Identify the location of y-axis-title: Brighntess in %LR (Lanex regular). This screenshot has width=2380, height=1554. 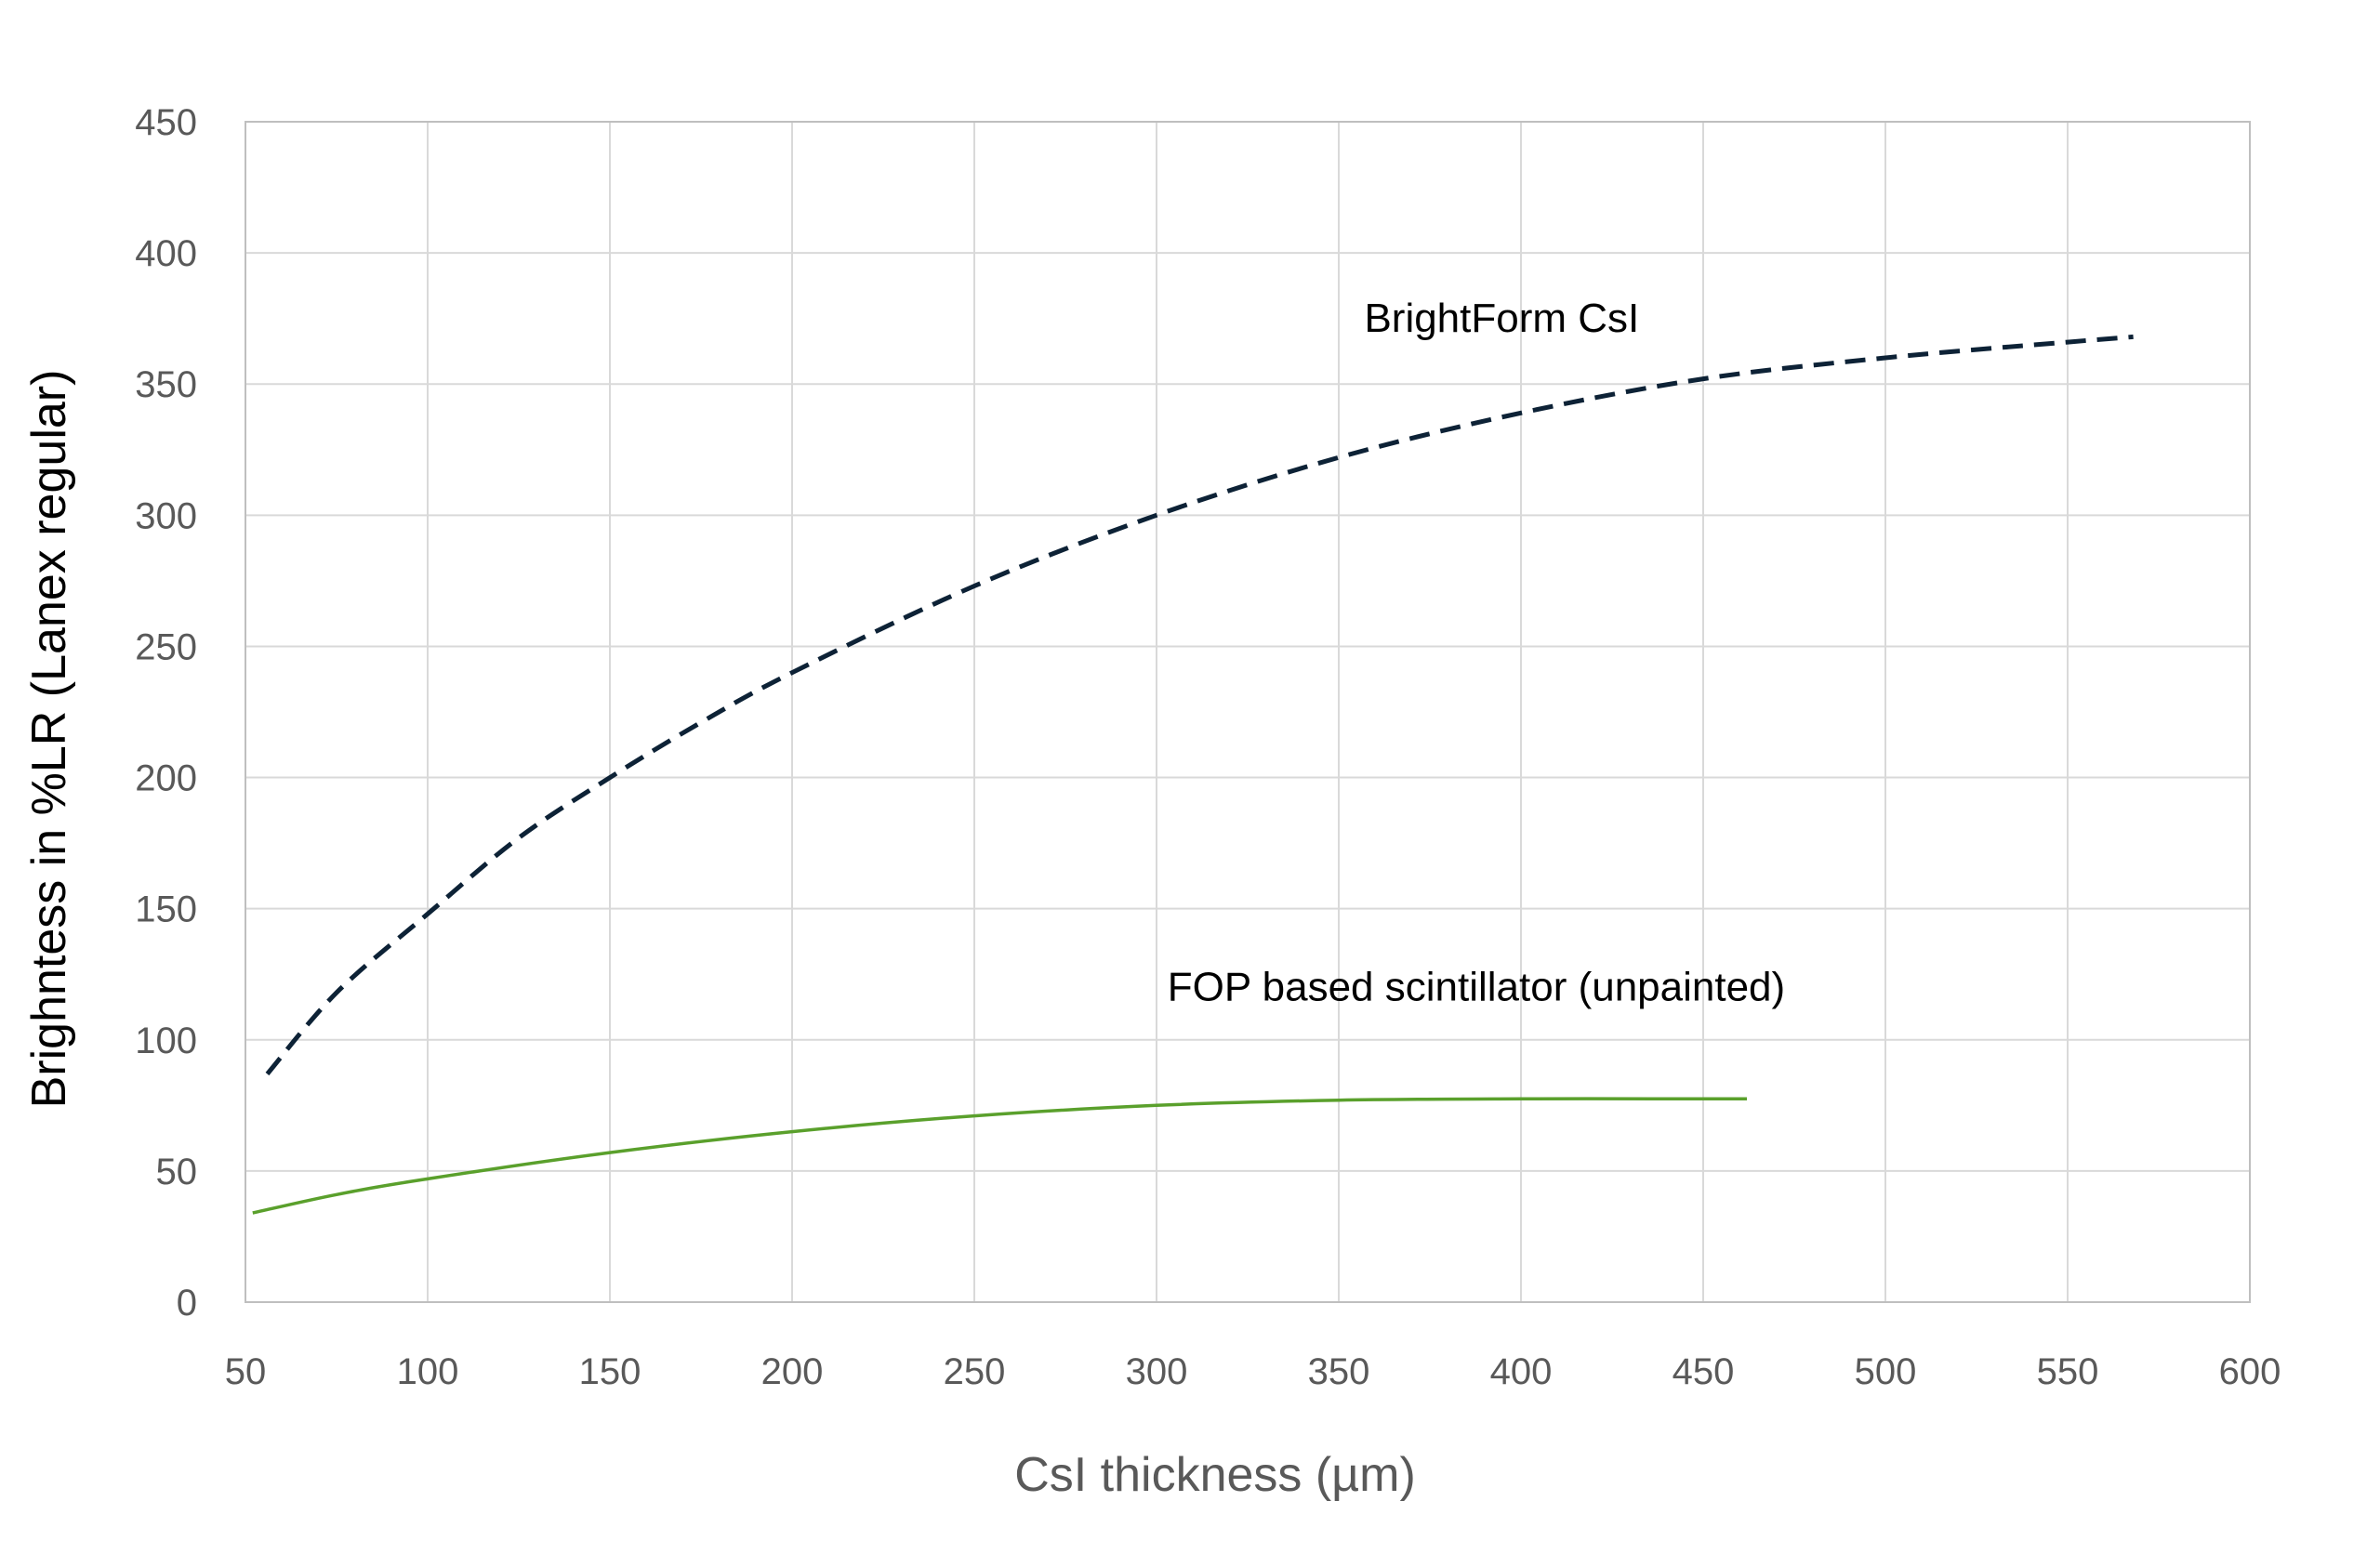
(49, 739).